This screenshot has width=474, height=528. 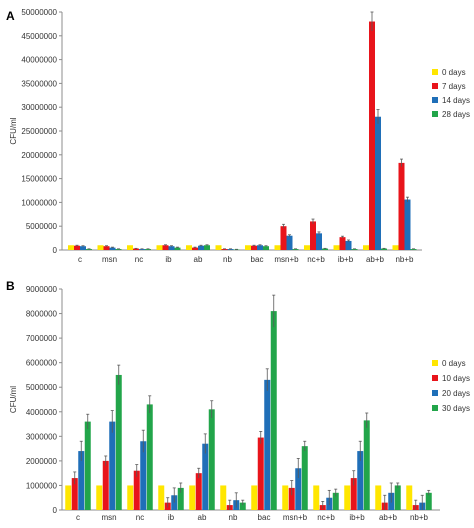 What do you see at coordinates (42, 338) in the screenshot?
I see `y-tick-label: 7000000` at bounding box center [42, 338].